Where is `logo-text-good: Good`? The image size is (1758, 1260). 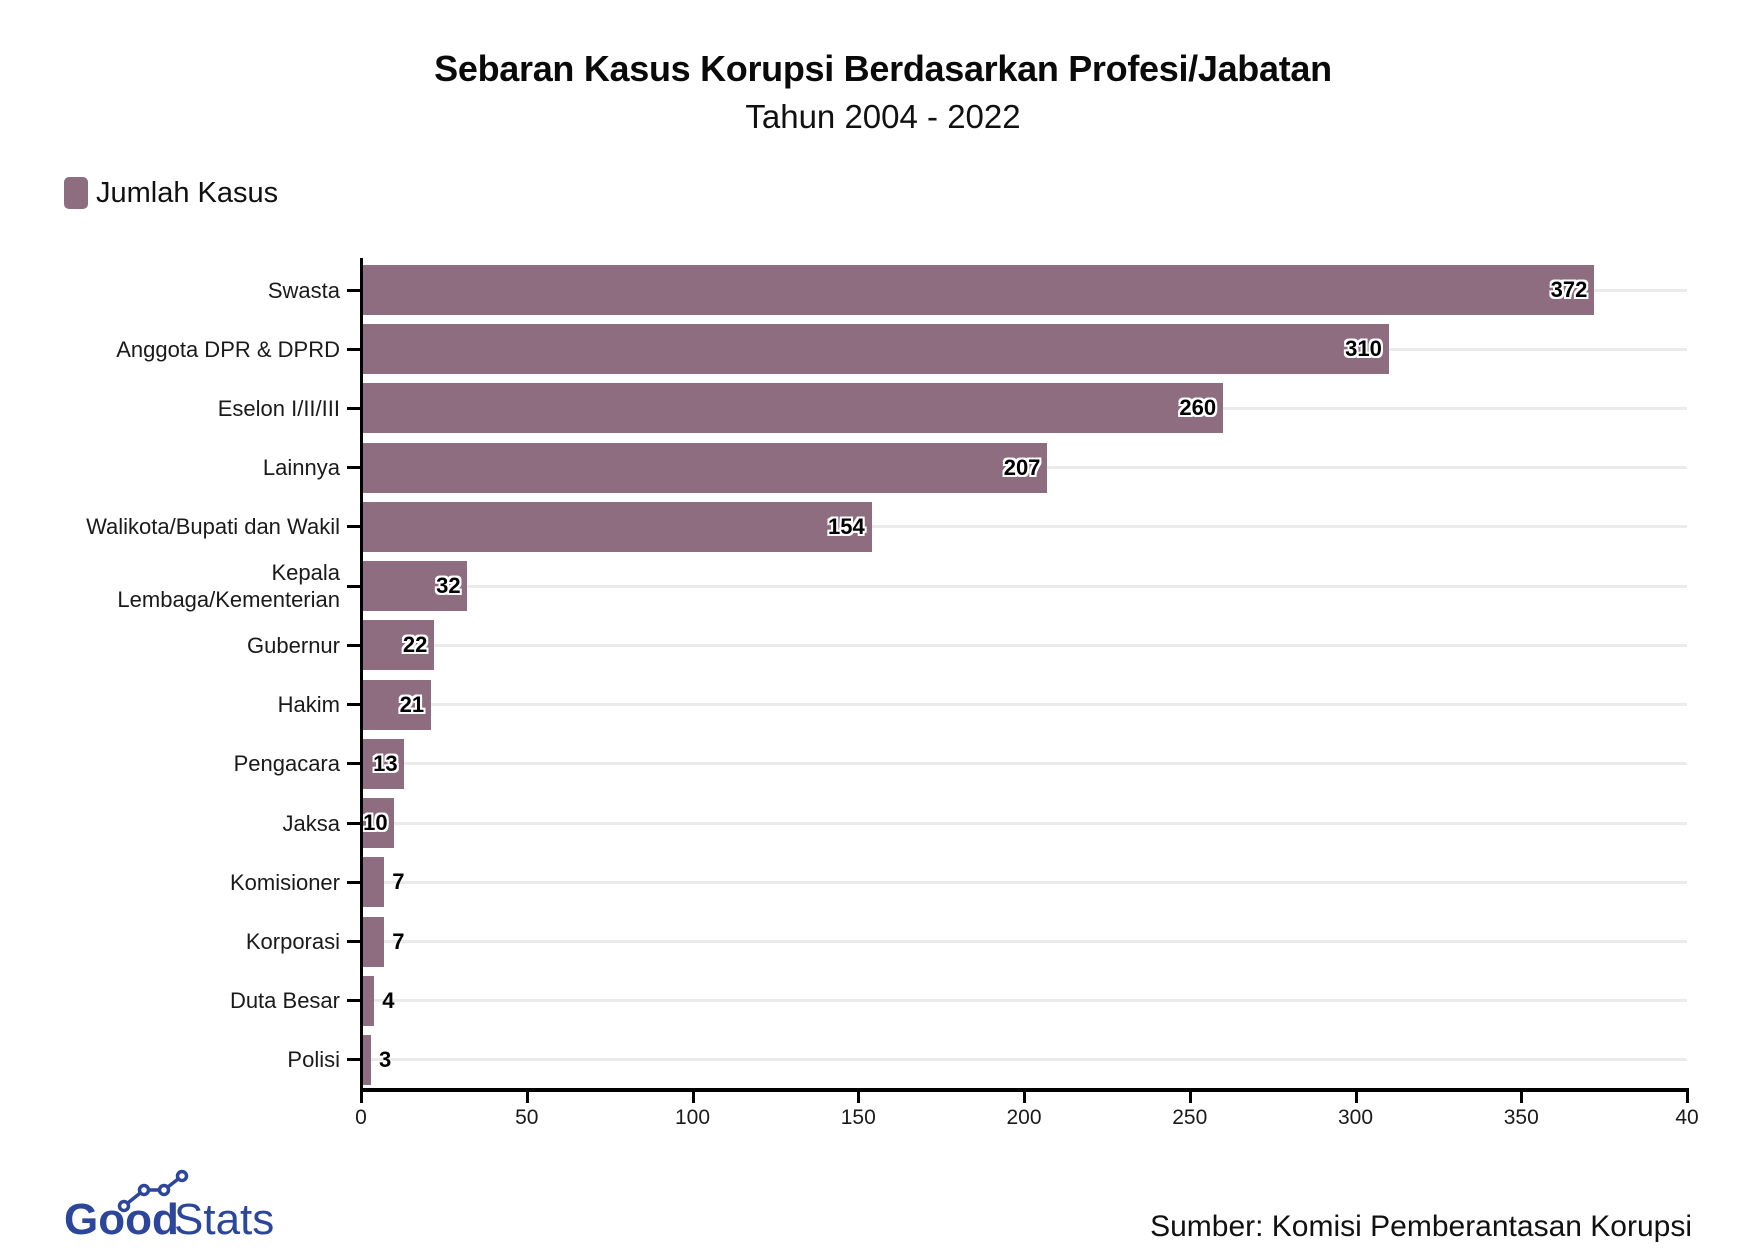
logo-text-good: Good is located at coordinates (121, 1217).